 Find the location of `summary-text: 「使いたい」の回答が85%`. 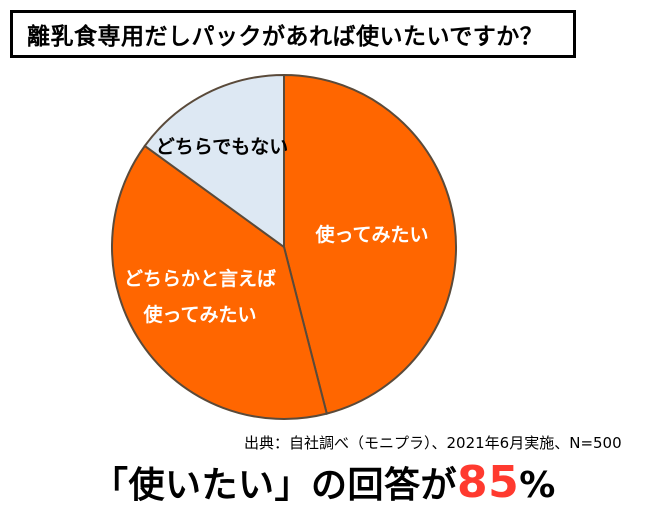

summary-text: 「使いたい」の回答が85% is located at coordinates (324, 482).